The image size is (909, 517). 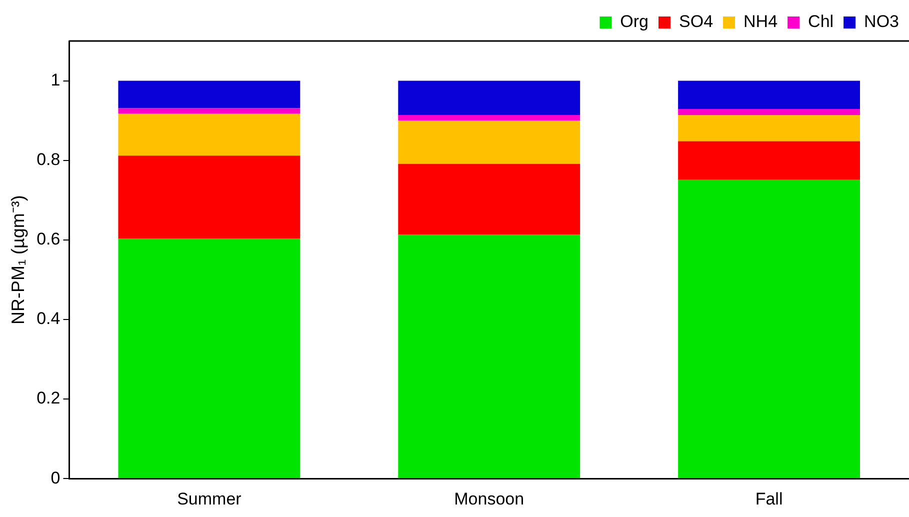 I want to click on legend-label: Org, so click(x=634, y=22).